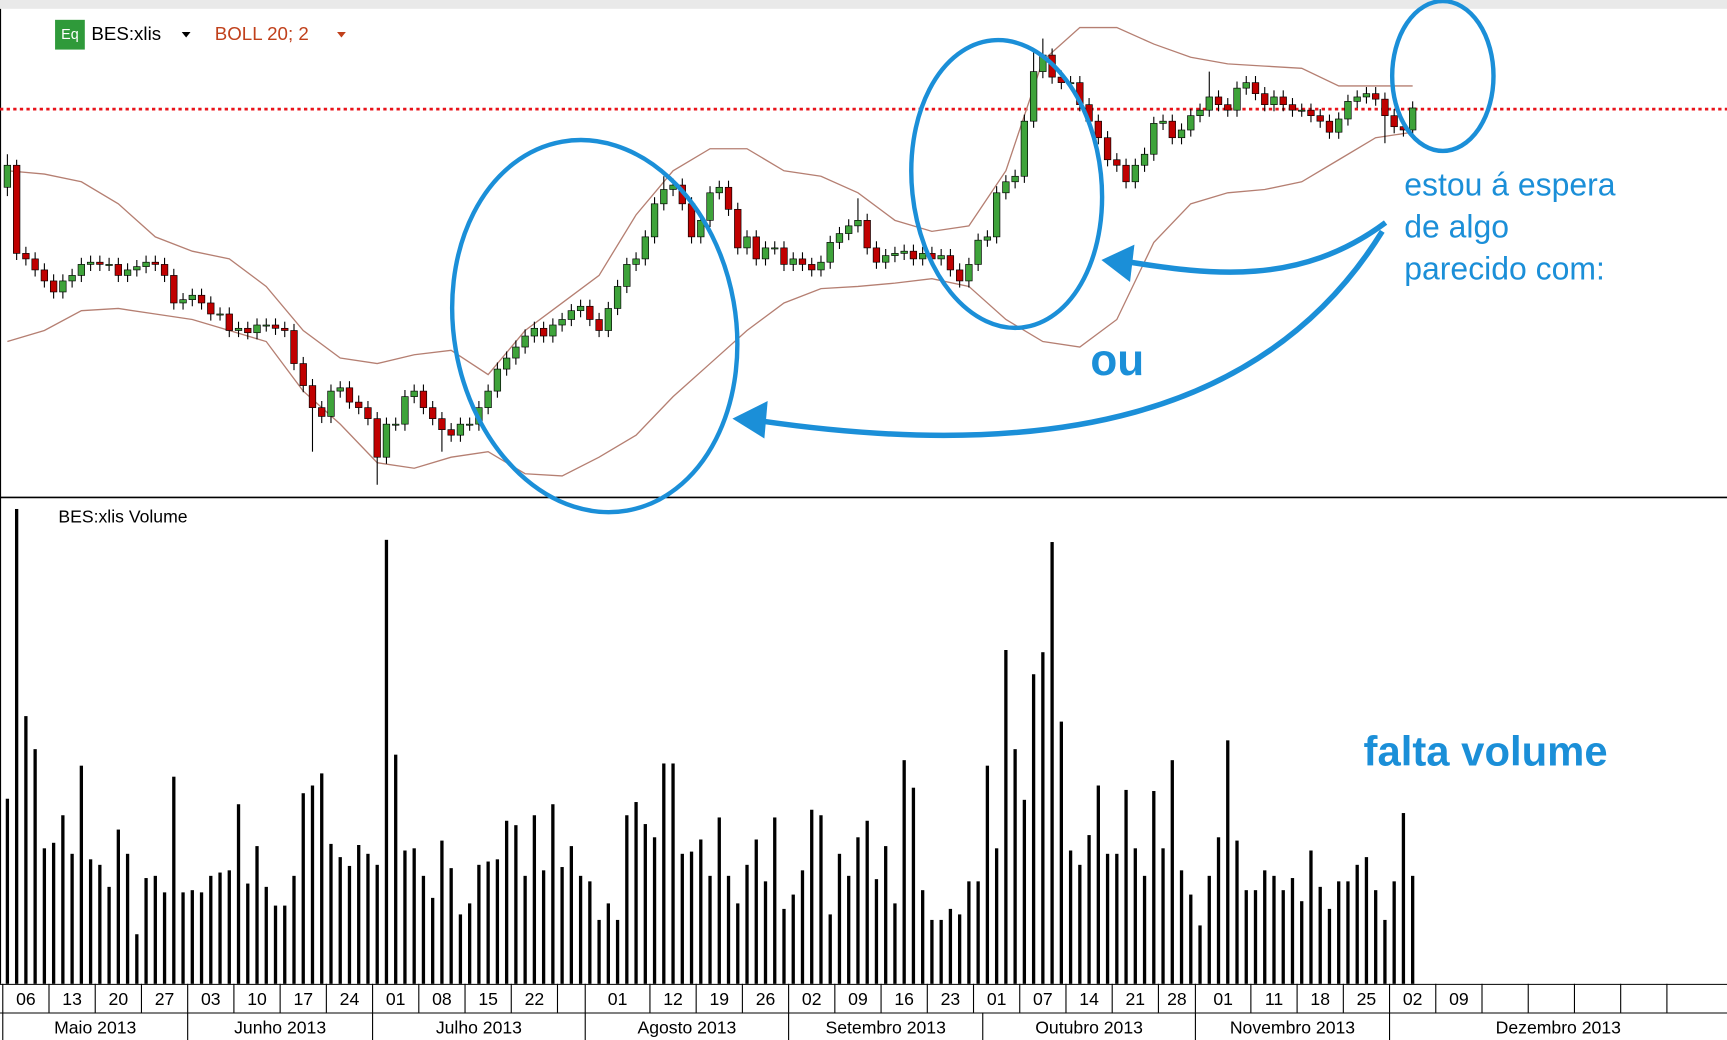 The height and width of the screenshot is (1040, 1727). Describe the element at coordinates (262, 33) in the screenshot. I see `legend-bands: BOLL 20; 2` at that location.